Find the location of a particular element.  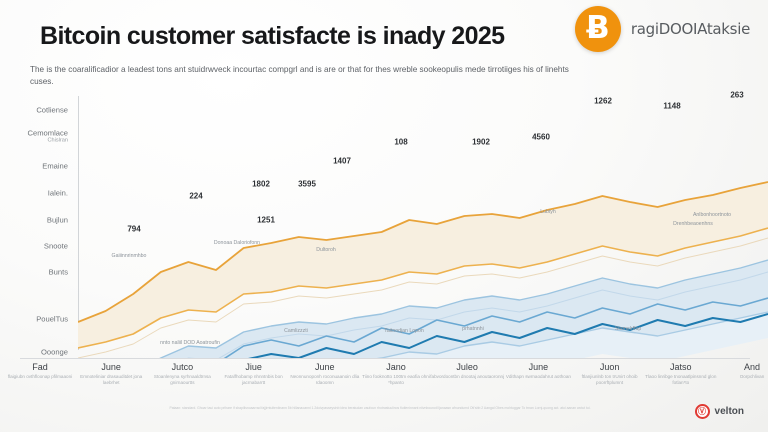

brand-lockup: Ƀ ragiDOOIAtaksie is located at coordinates (662, 29).